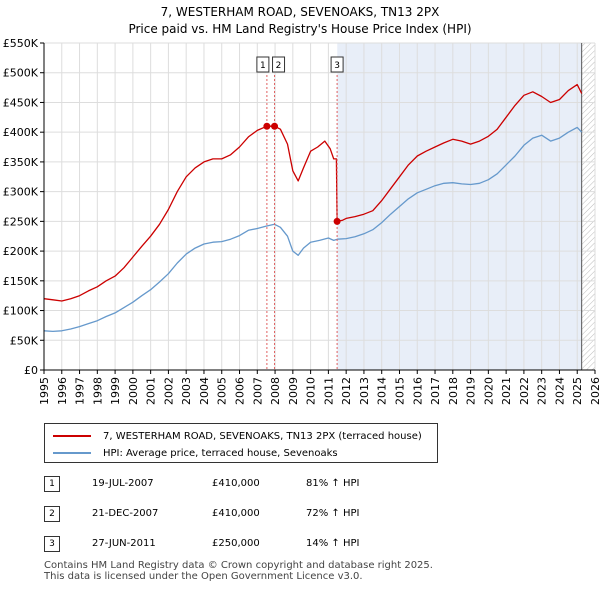 This screenshot has height=590, width=600. What do you see at coordinates (293, 391) in the screenshot?
I see `x-tick-label: 2009` at bounding box center [293, 391].